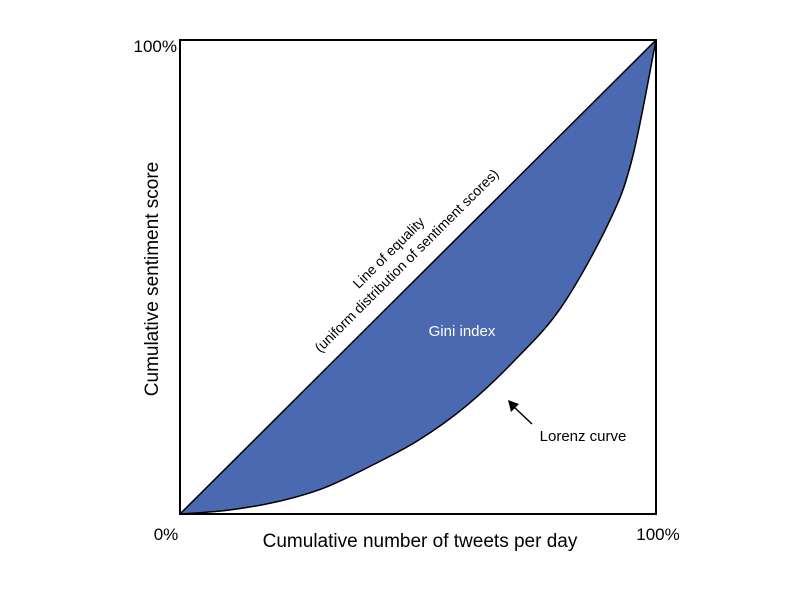 The height and width of the screenshot is (600, 800). What do you see at coordinates (420, 541) in the screenshot?
I see `x-axis-label: Cumulative number of tweets per day` at bounding box center [420, 541].